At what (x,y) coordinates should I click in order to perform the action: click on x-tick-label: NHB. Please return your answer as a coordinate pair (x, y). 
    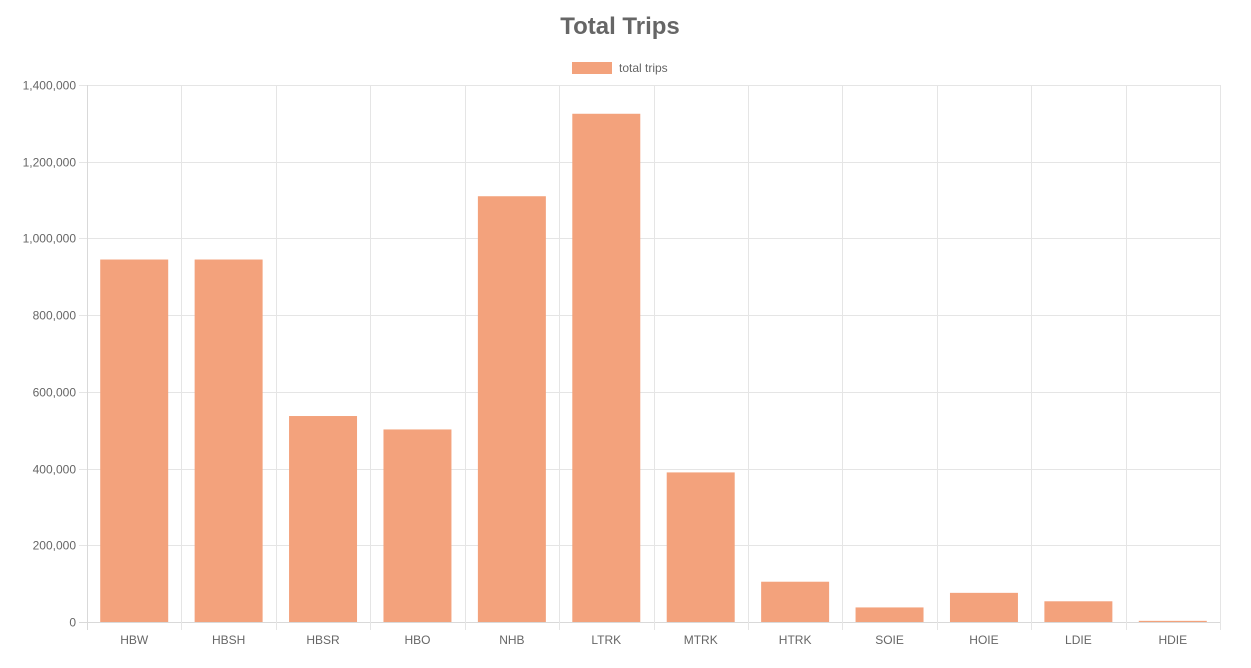
    Looking at the image, I should click on (511, 640).